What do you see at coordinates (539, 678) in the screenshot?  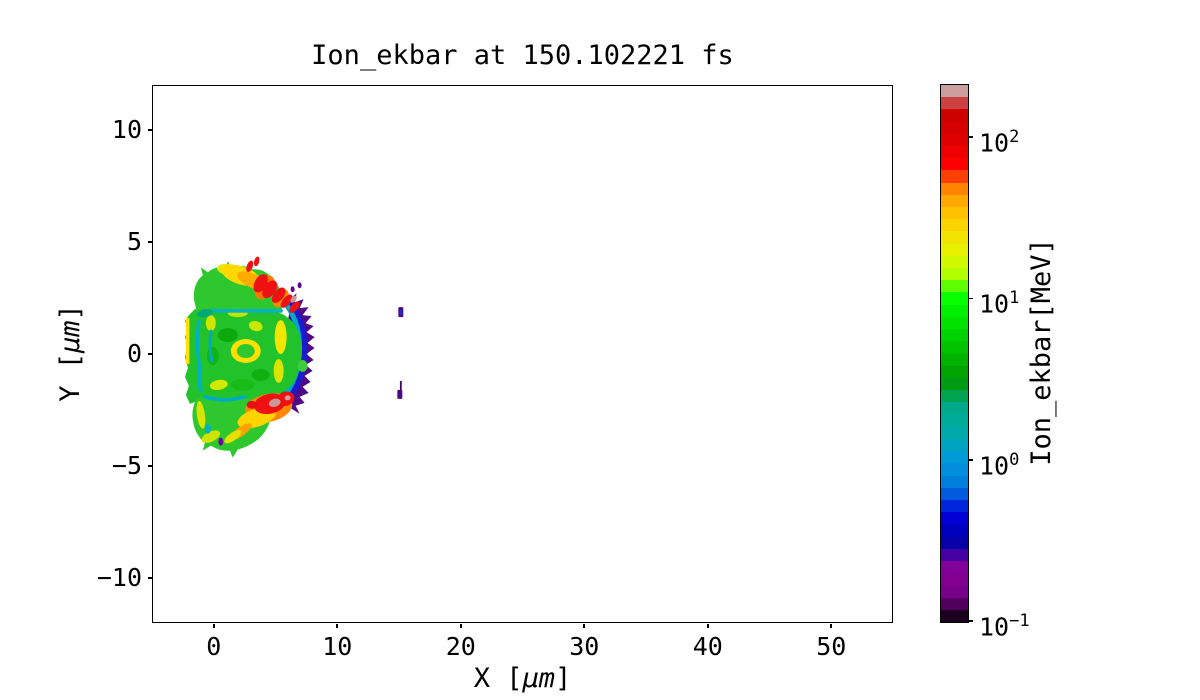 I see `x-axis-label-unit: μm` at bounding box center [539, 678].